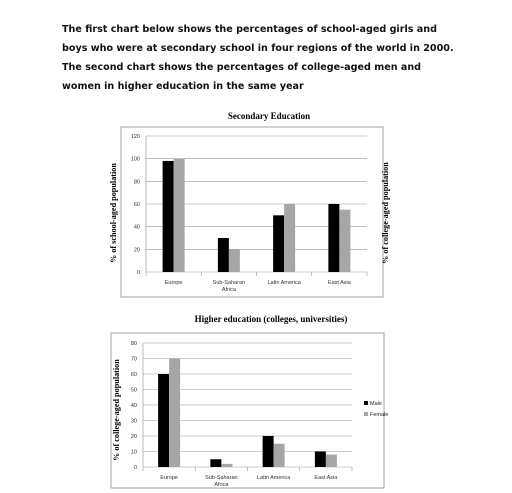 This screenshot has height=493, width=512. What do you see at coordinates (169, 478) in the screenshot?
I see `chart1-category-label: Europe` at bounding box center [169, 478].